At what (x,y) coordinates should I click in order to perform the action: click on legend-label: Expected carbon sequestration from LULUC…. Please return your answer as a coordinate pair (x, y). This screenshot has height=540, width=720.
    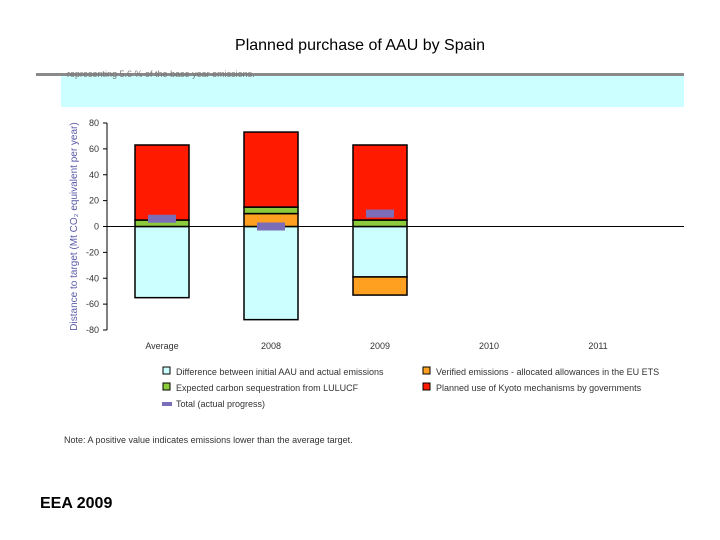
    Looking at the image, I should click on (267, 388).